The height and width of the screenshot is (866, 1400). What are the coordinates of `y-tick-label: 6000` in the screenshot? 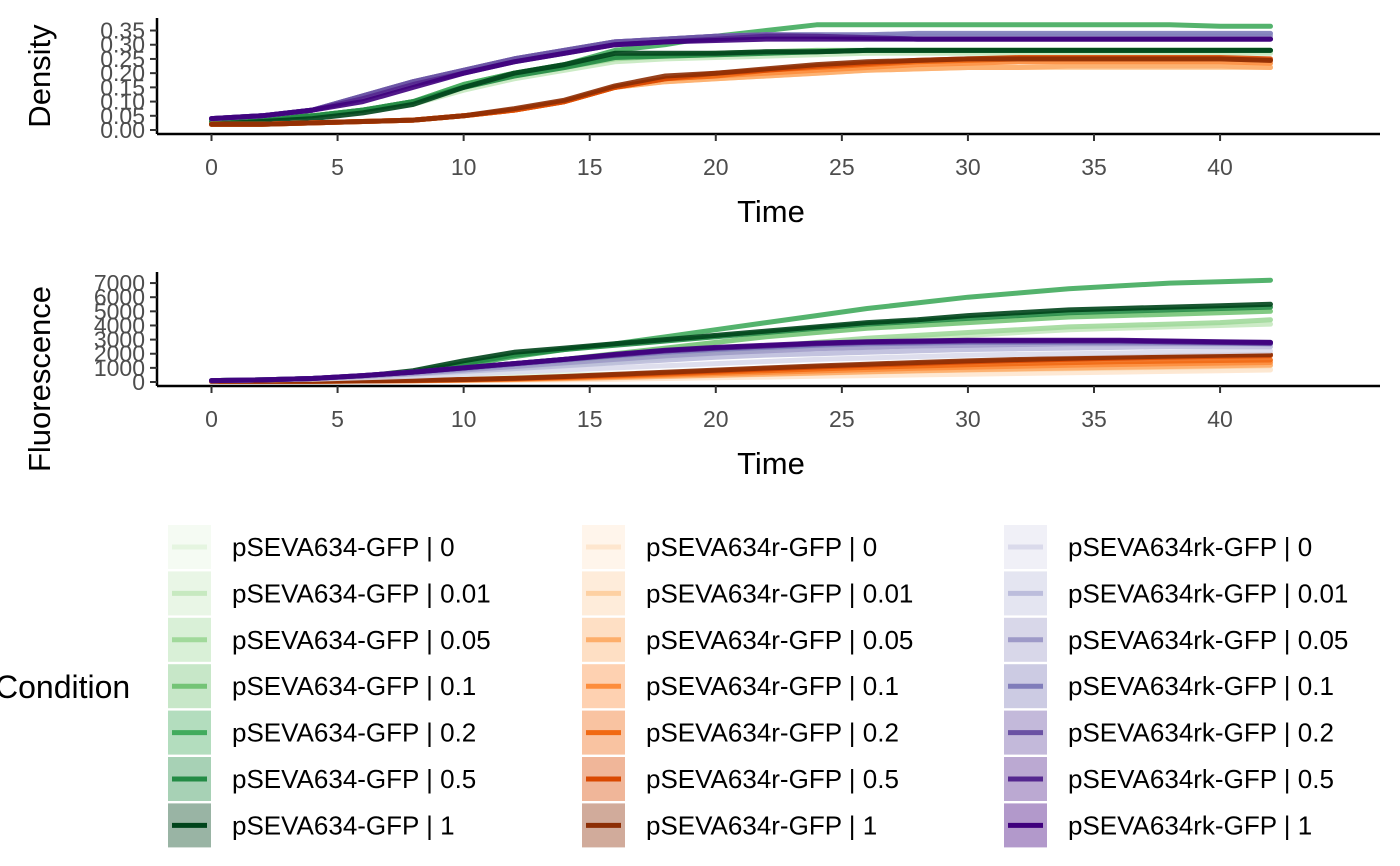 It's located at (119, 297).